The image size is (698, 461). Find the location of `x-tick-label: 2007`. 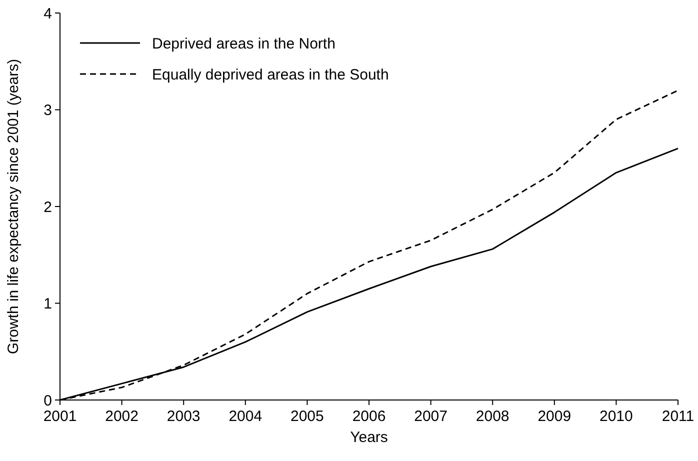

x-tick-label: 2007 is located at coordinates (431, 416).